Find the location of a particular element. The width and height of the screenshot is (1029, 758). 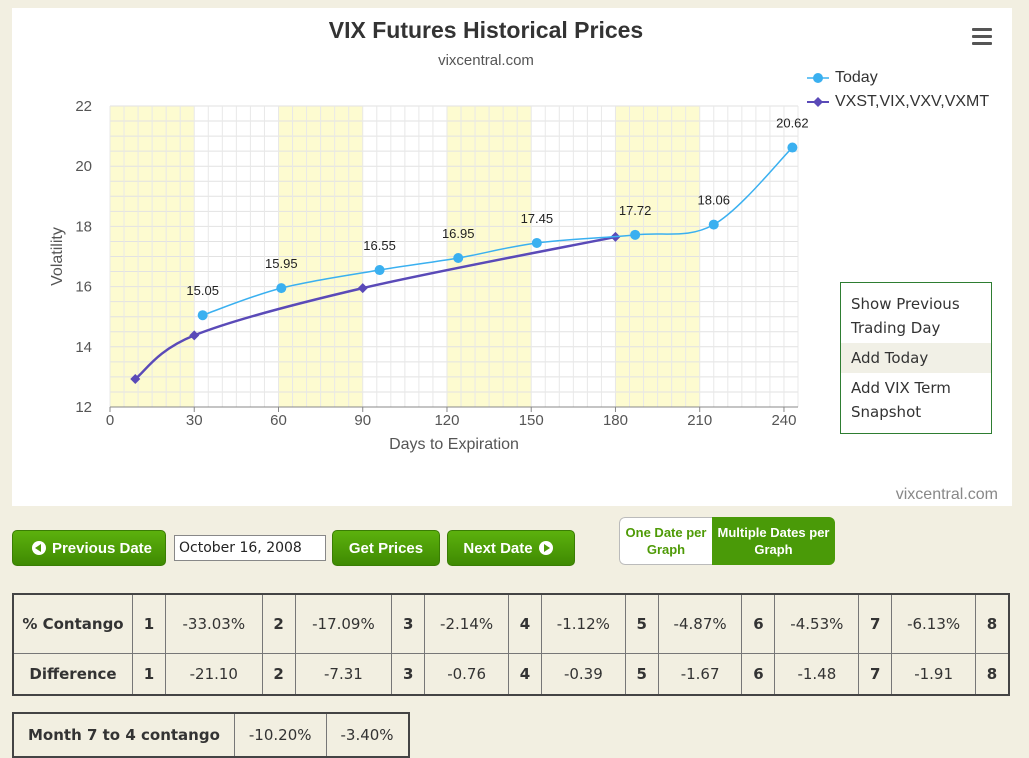

month-contango-label: Month 7 to 4 contango is located at coordinates (123, 735).